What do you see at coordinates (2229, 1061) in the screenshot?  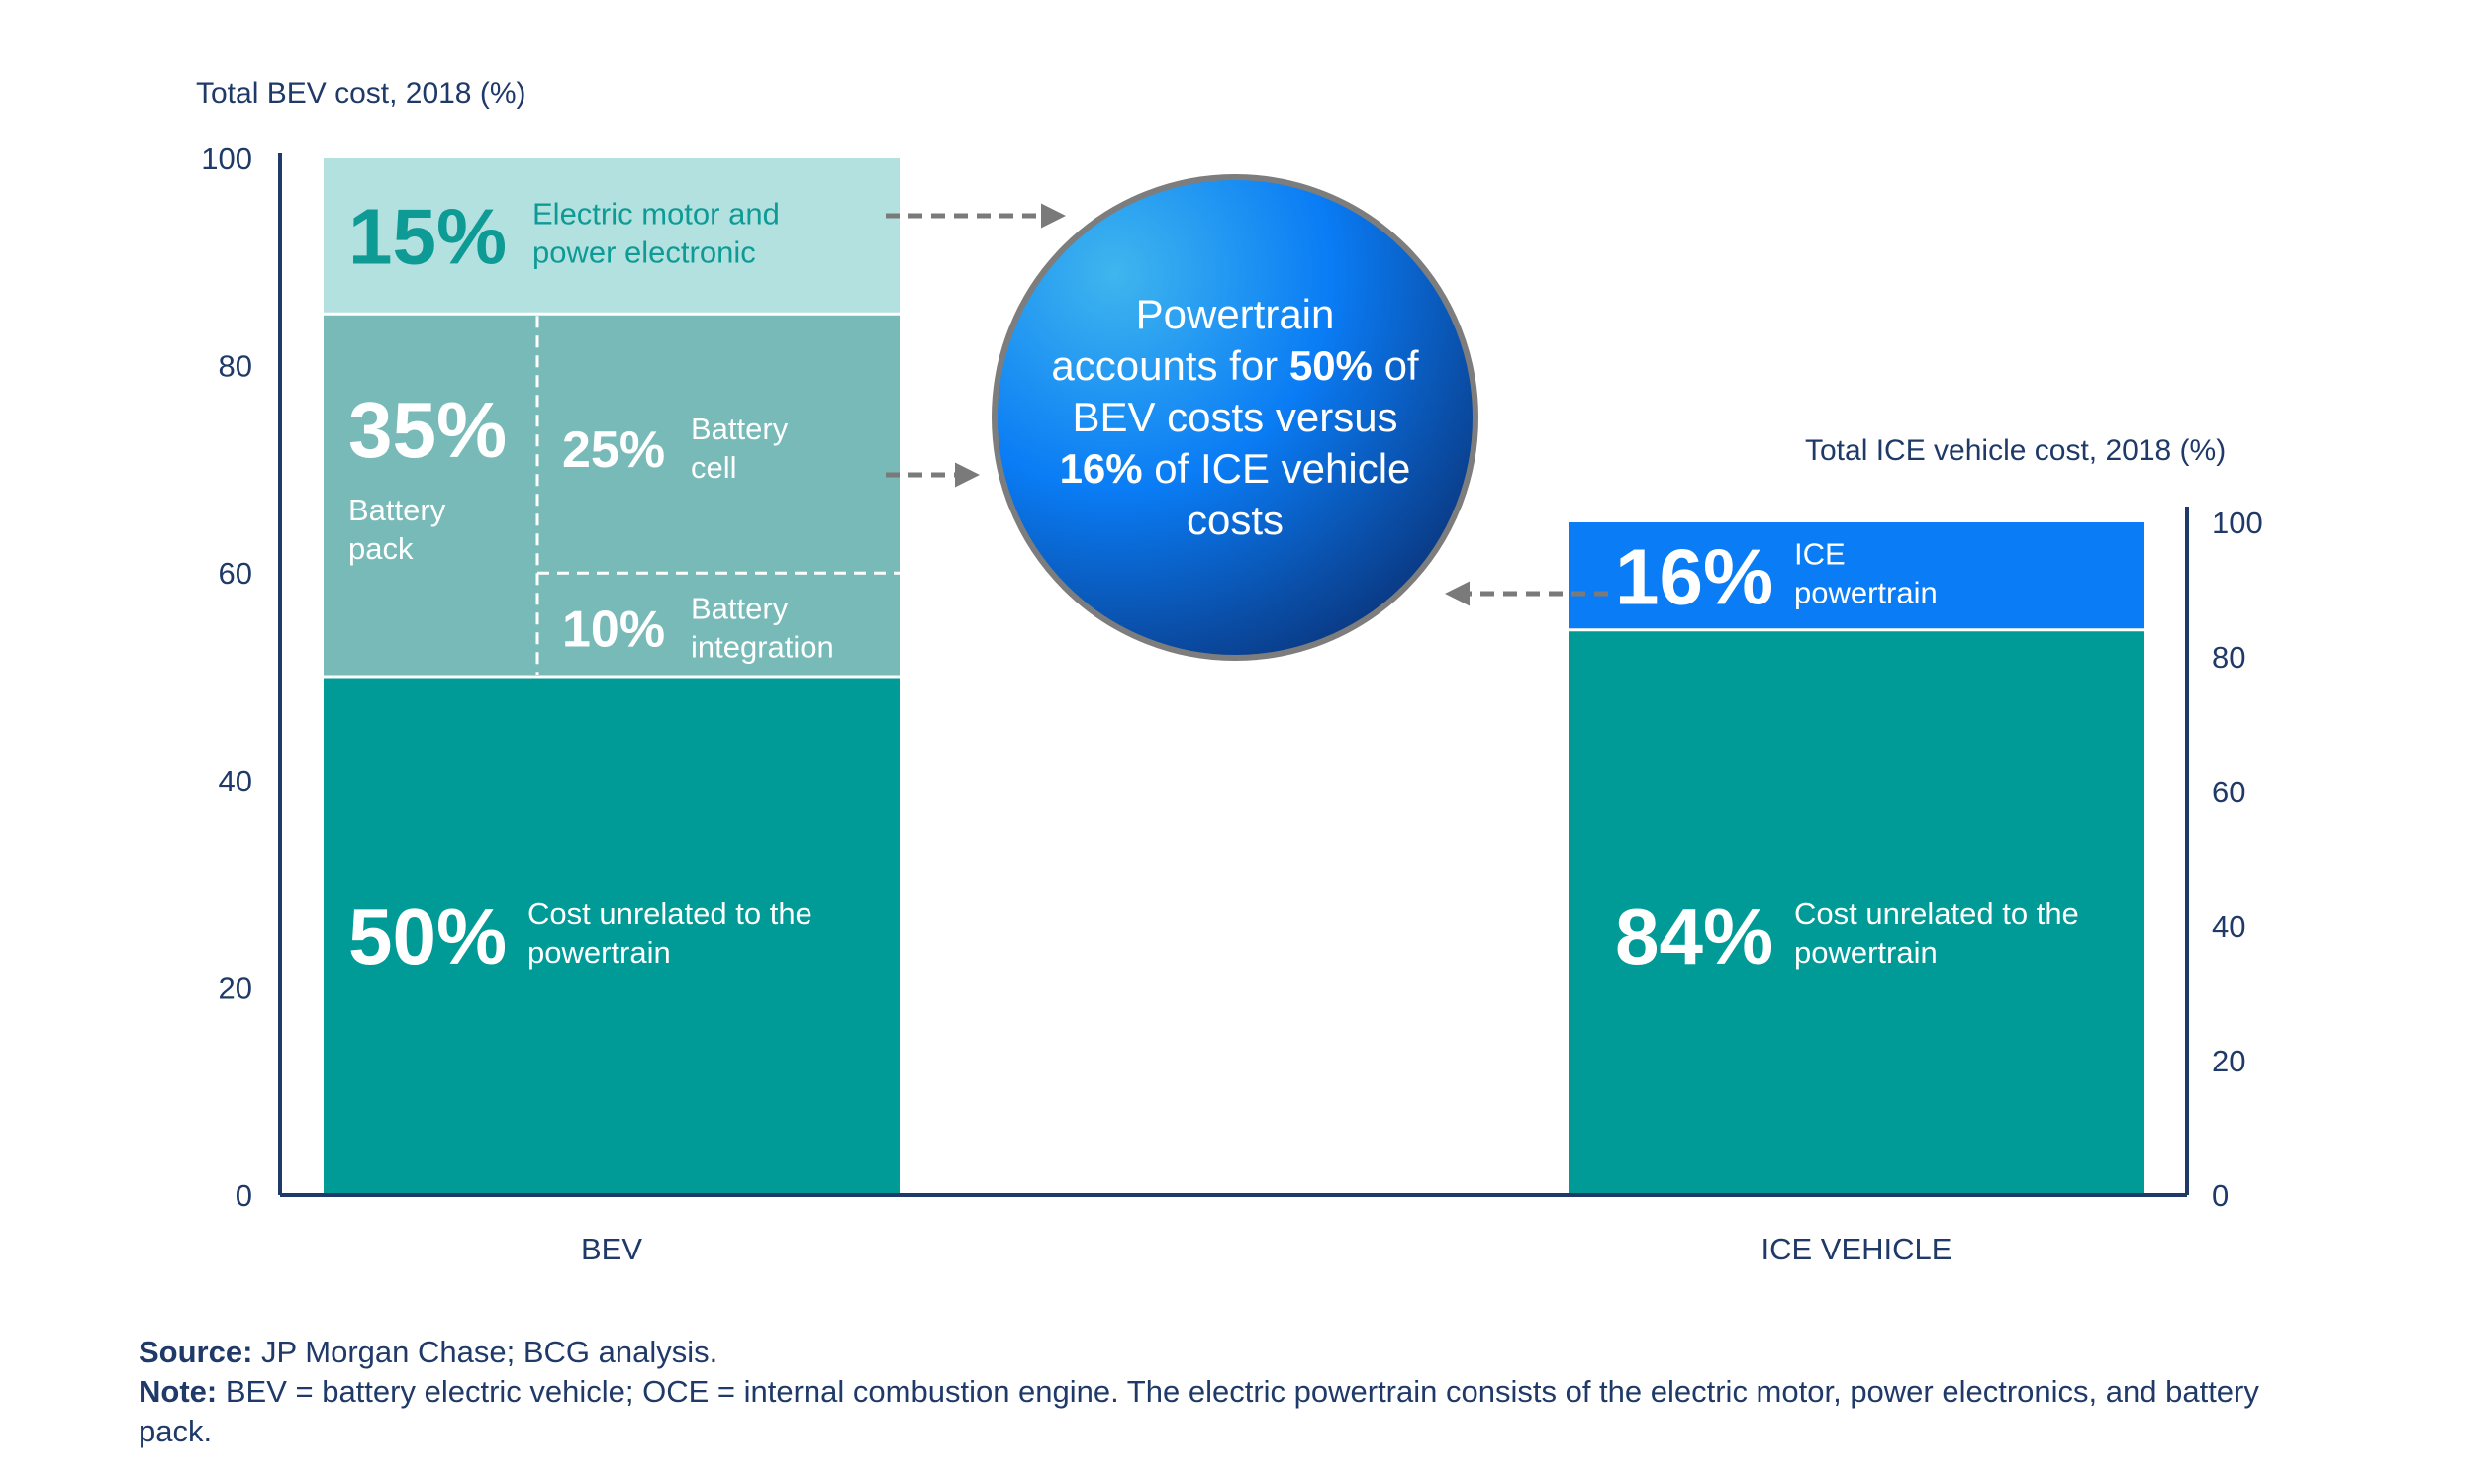 I see `right-tick-label: 20` at bounding box center [2229, 1061].